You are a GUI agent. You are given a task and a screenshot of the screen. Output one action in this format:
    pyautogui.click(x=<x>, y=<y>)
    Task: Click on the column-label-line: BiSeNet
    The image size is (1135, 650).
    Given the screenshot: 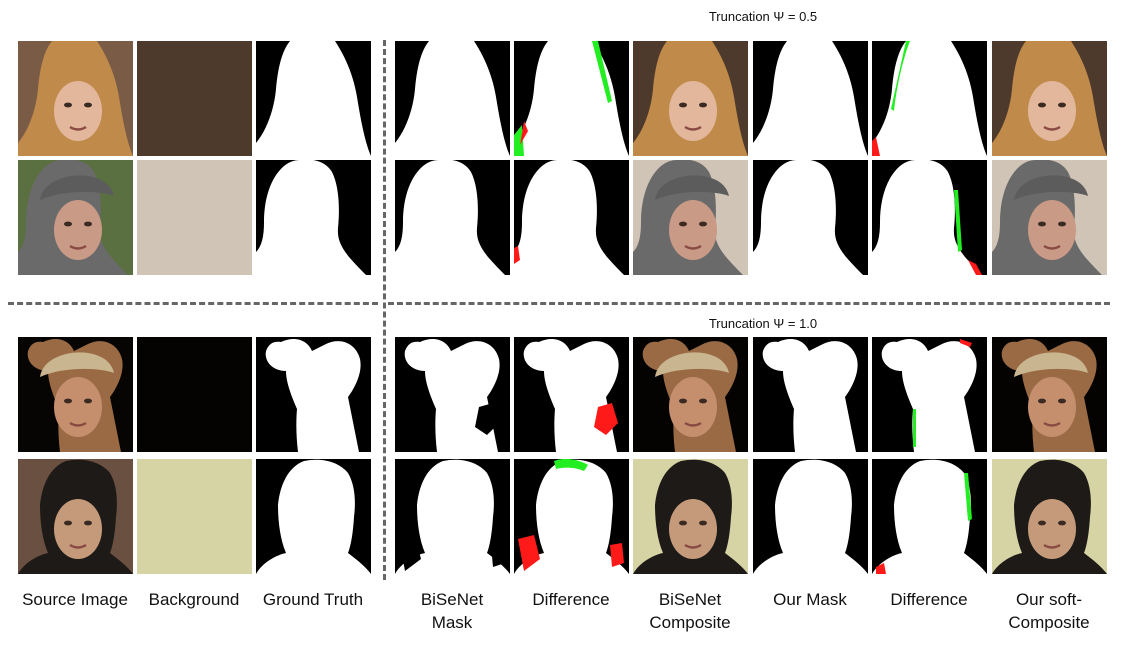 What is the action you would take?
    pyautogui.click(x=690, y=599)
    